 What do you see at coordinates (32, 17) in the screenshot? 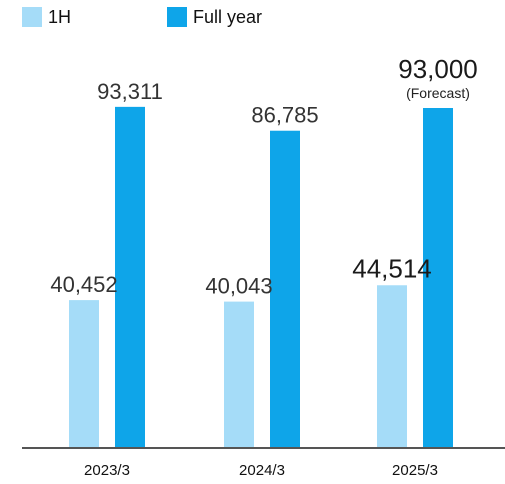
I see `legend-swatch-1h` at bounding box center [32, 17].